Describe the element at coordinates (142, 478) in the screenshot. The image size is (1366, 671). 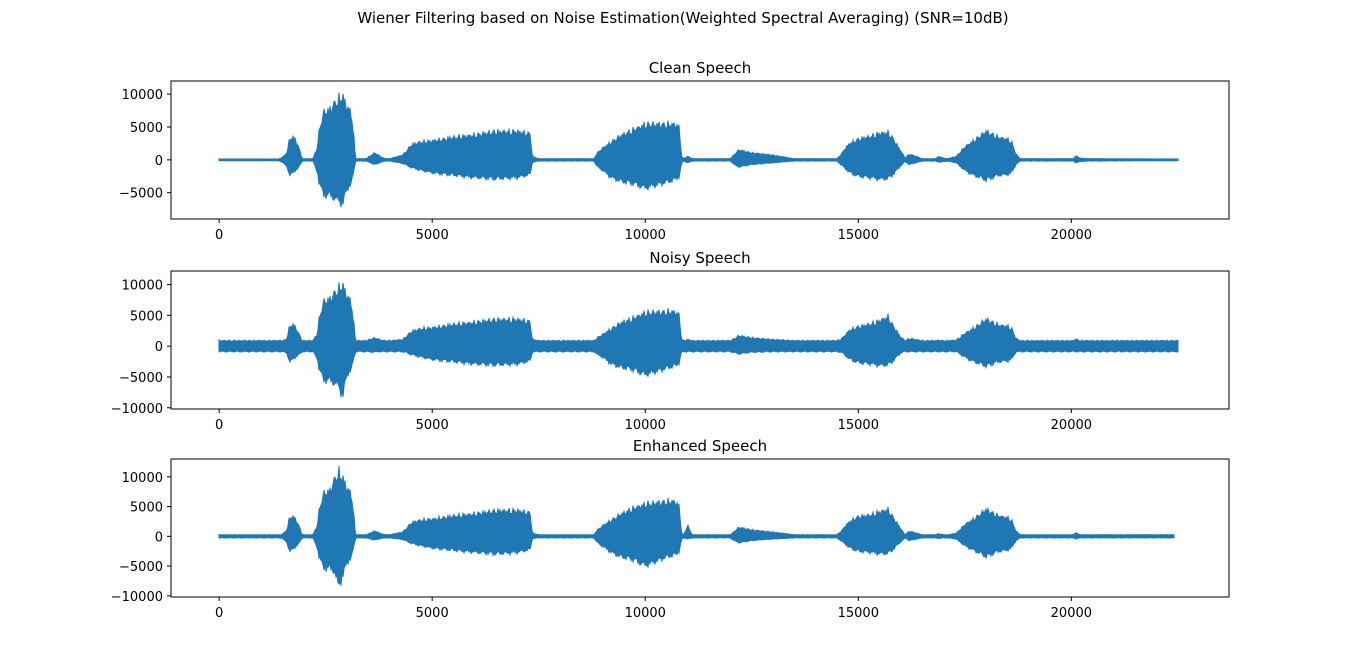
I see `y-tick-label-enhanced-speech: 10000` at that location.